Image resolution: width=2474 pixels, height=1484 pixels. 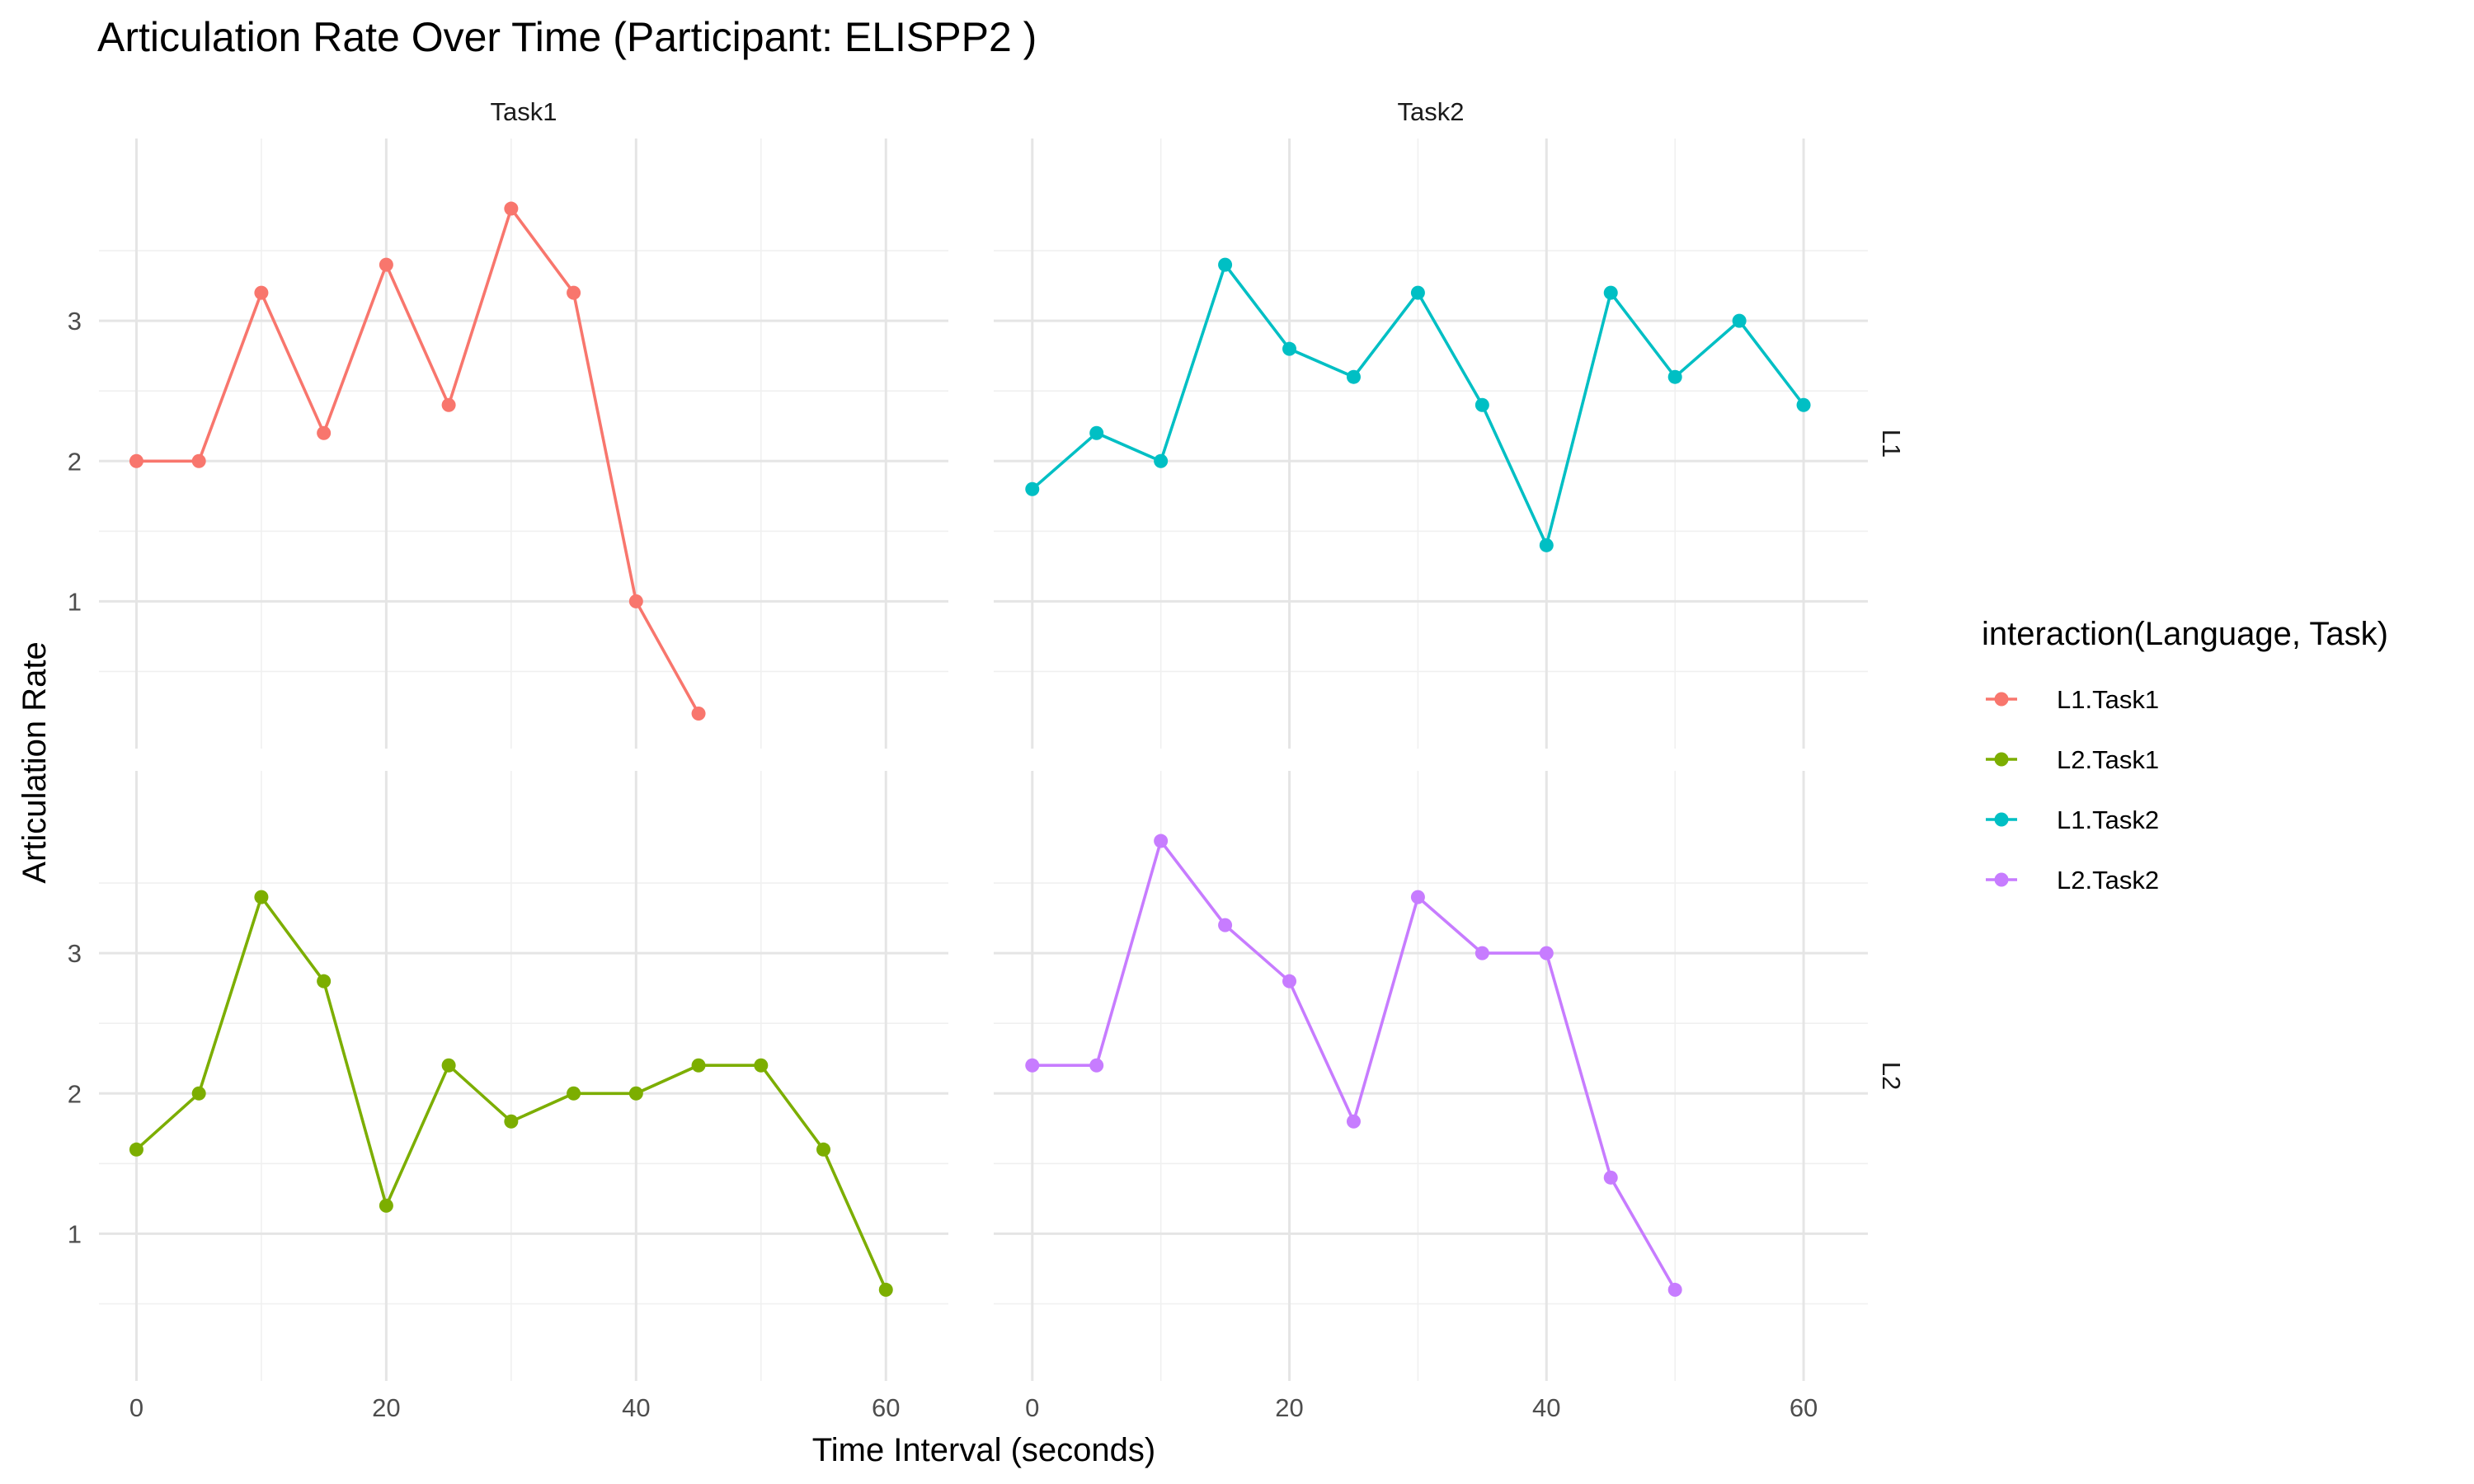 I want to click on facet-strip-Task1: Task1, so click(x=524, y=112).